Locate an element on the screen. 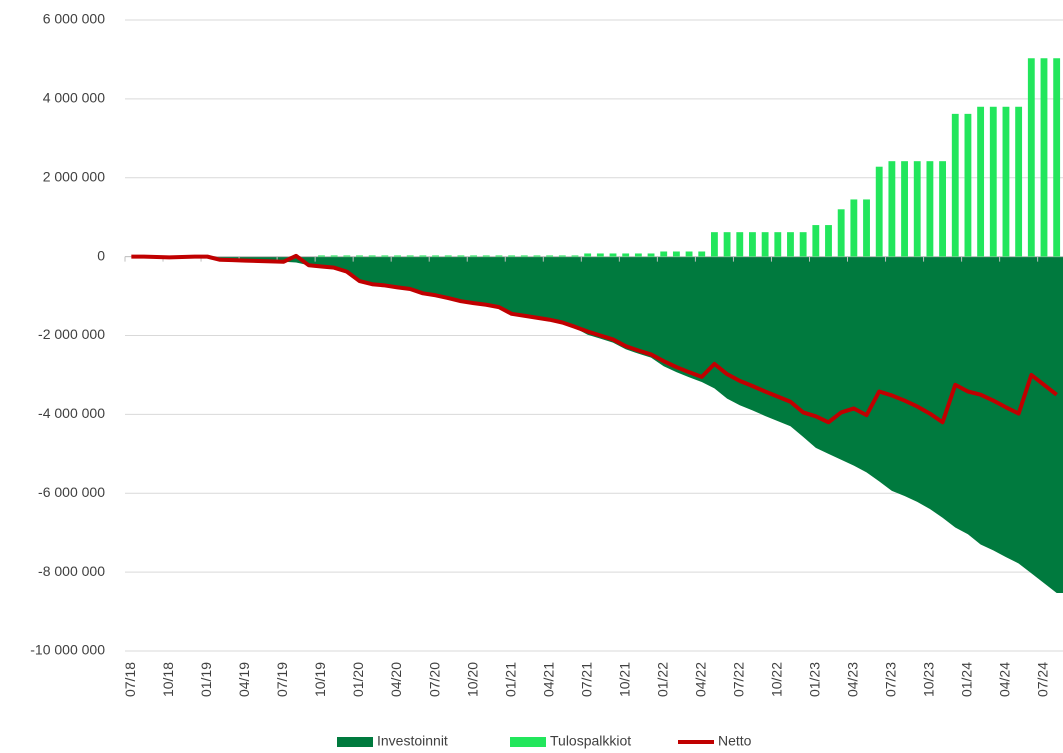 The width and height of the screenshot is (1063, 753). x-tick-label: 10/21 is located at coordinates (624, 679).